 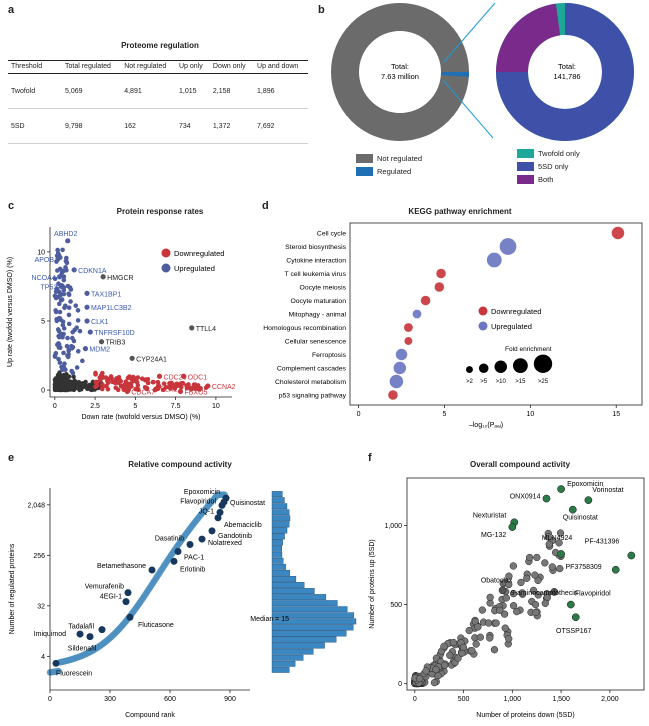 What do you see at coordinates (120, 278) in the screenshot?
I see `point-label: HMGCR` at bounding box center [120, 278].